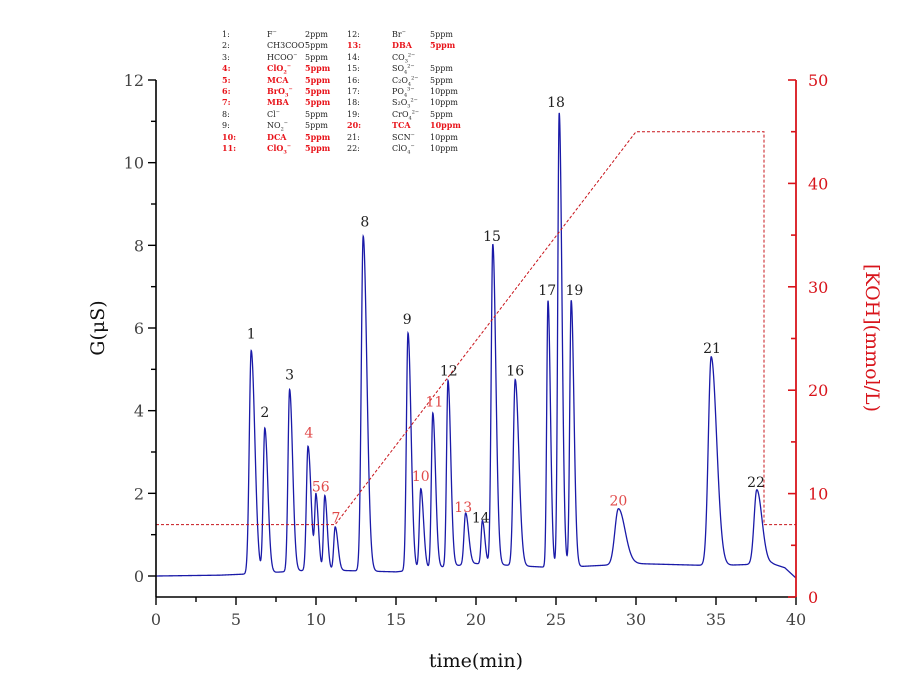 This screenshot has width=921, height=699. I want to click on peak-label: 11, so click(434, 403).